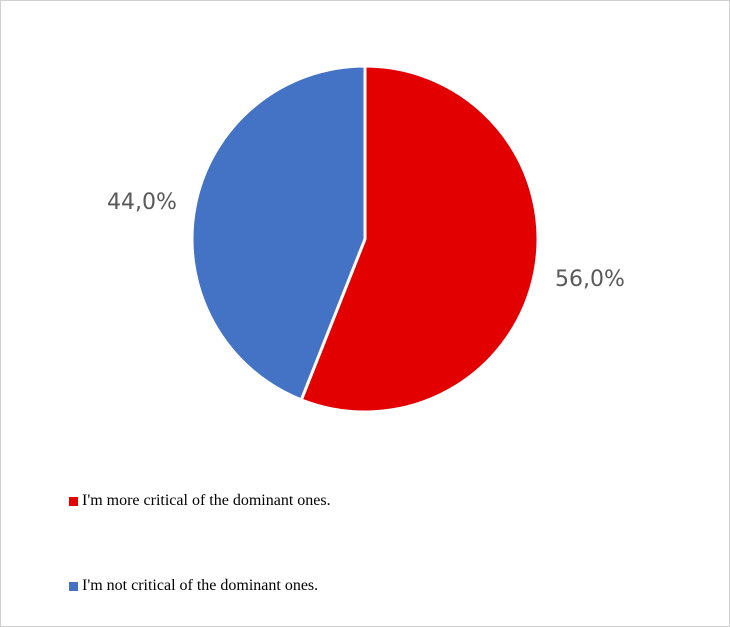  What do you see at coordinates (142, 202) in the screenshot?
I see `data-label-not-critical: 44,0%` at bounding box center [142, 202].